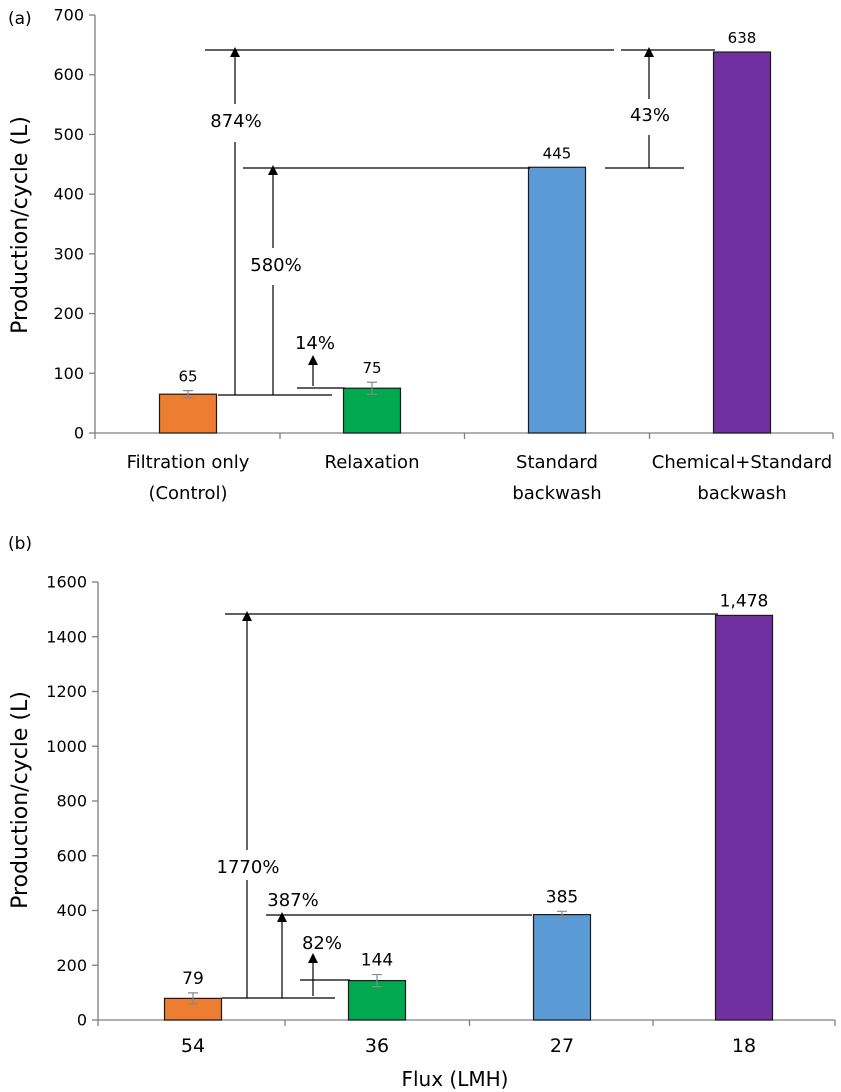 This screenshot has width=841, height=1092. I want to click on annotation-1770: 1770%, so click(248, 867).